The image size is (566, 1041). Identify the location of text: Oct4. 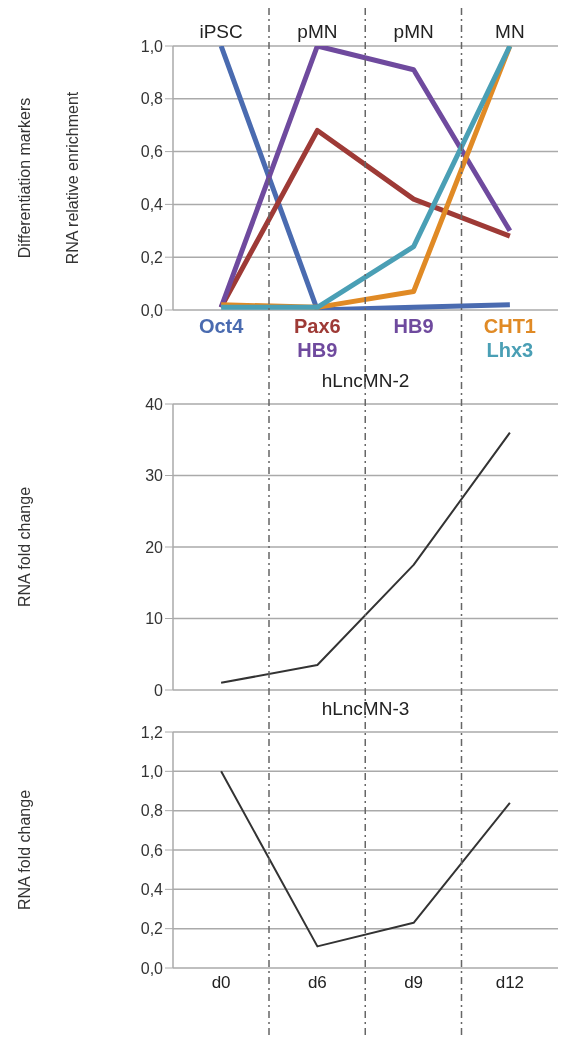
(221, 326).